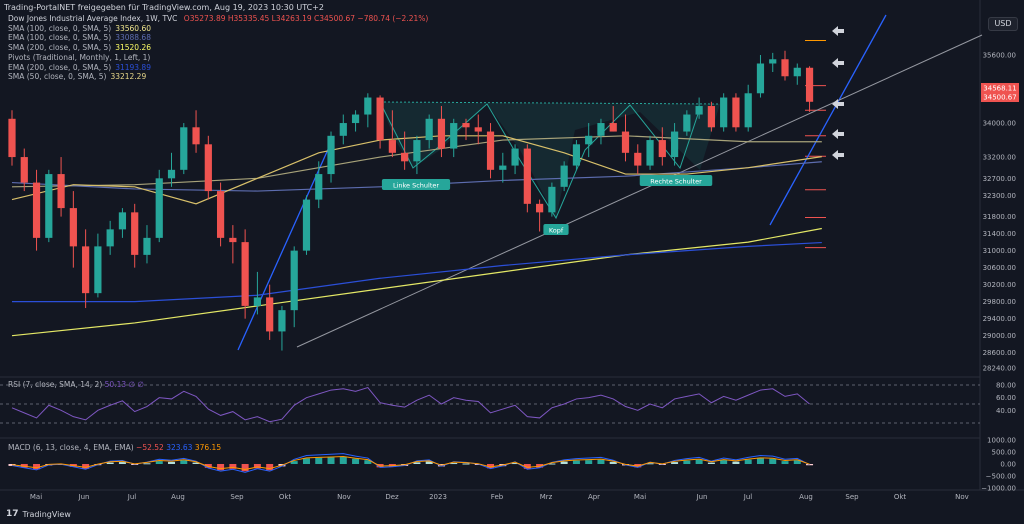  Describe the element at coordinates (220, 38) in the screenshot. I see `legend-row-ema100: EMA (100, close, 0, SMA, 5) 33088.68` at that location.